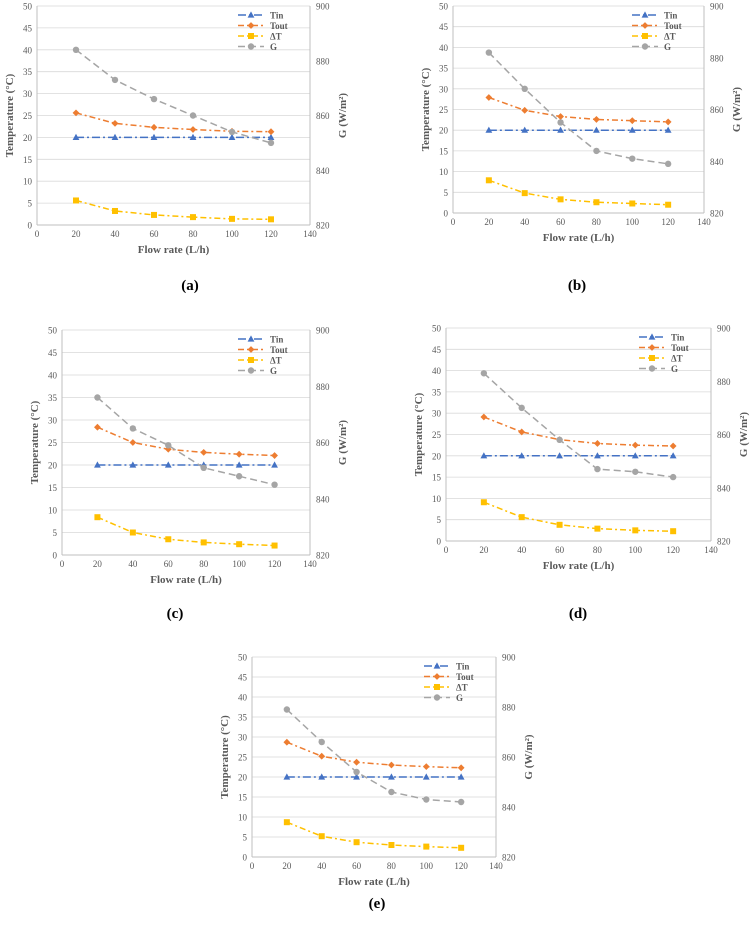 The width and height of the screenshot is (753, 945). What do you see at coordinates (377, 904) in the screenshot?
I see `panel-label: (e)` at bounding box center [377, 904].